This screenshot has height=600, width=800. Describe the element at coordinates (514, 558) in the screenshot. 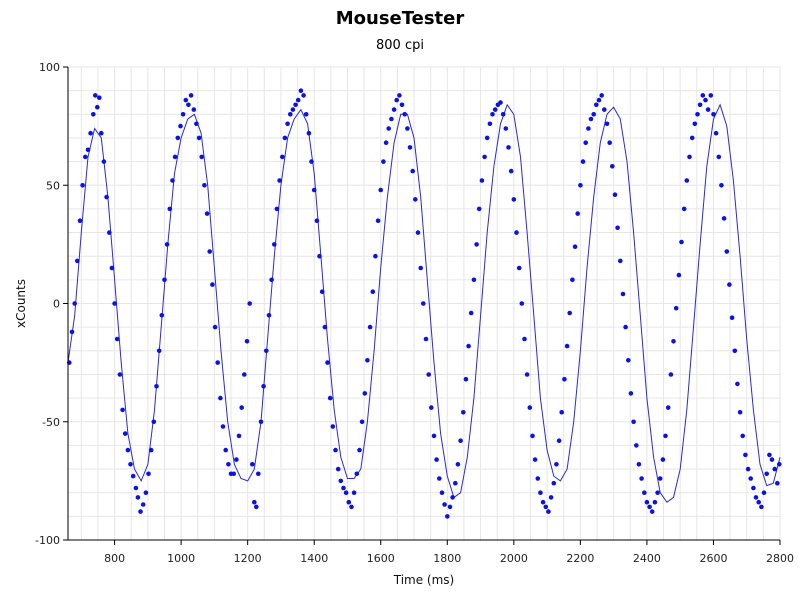

I see `x-tick-label: 2000` at that location.